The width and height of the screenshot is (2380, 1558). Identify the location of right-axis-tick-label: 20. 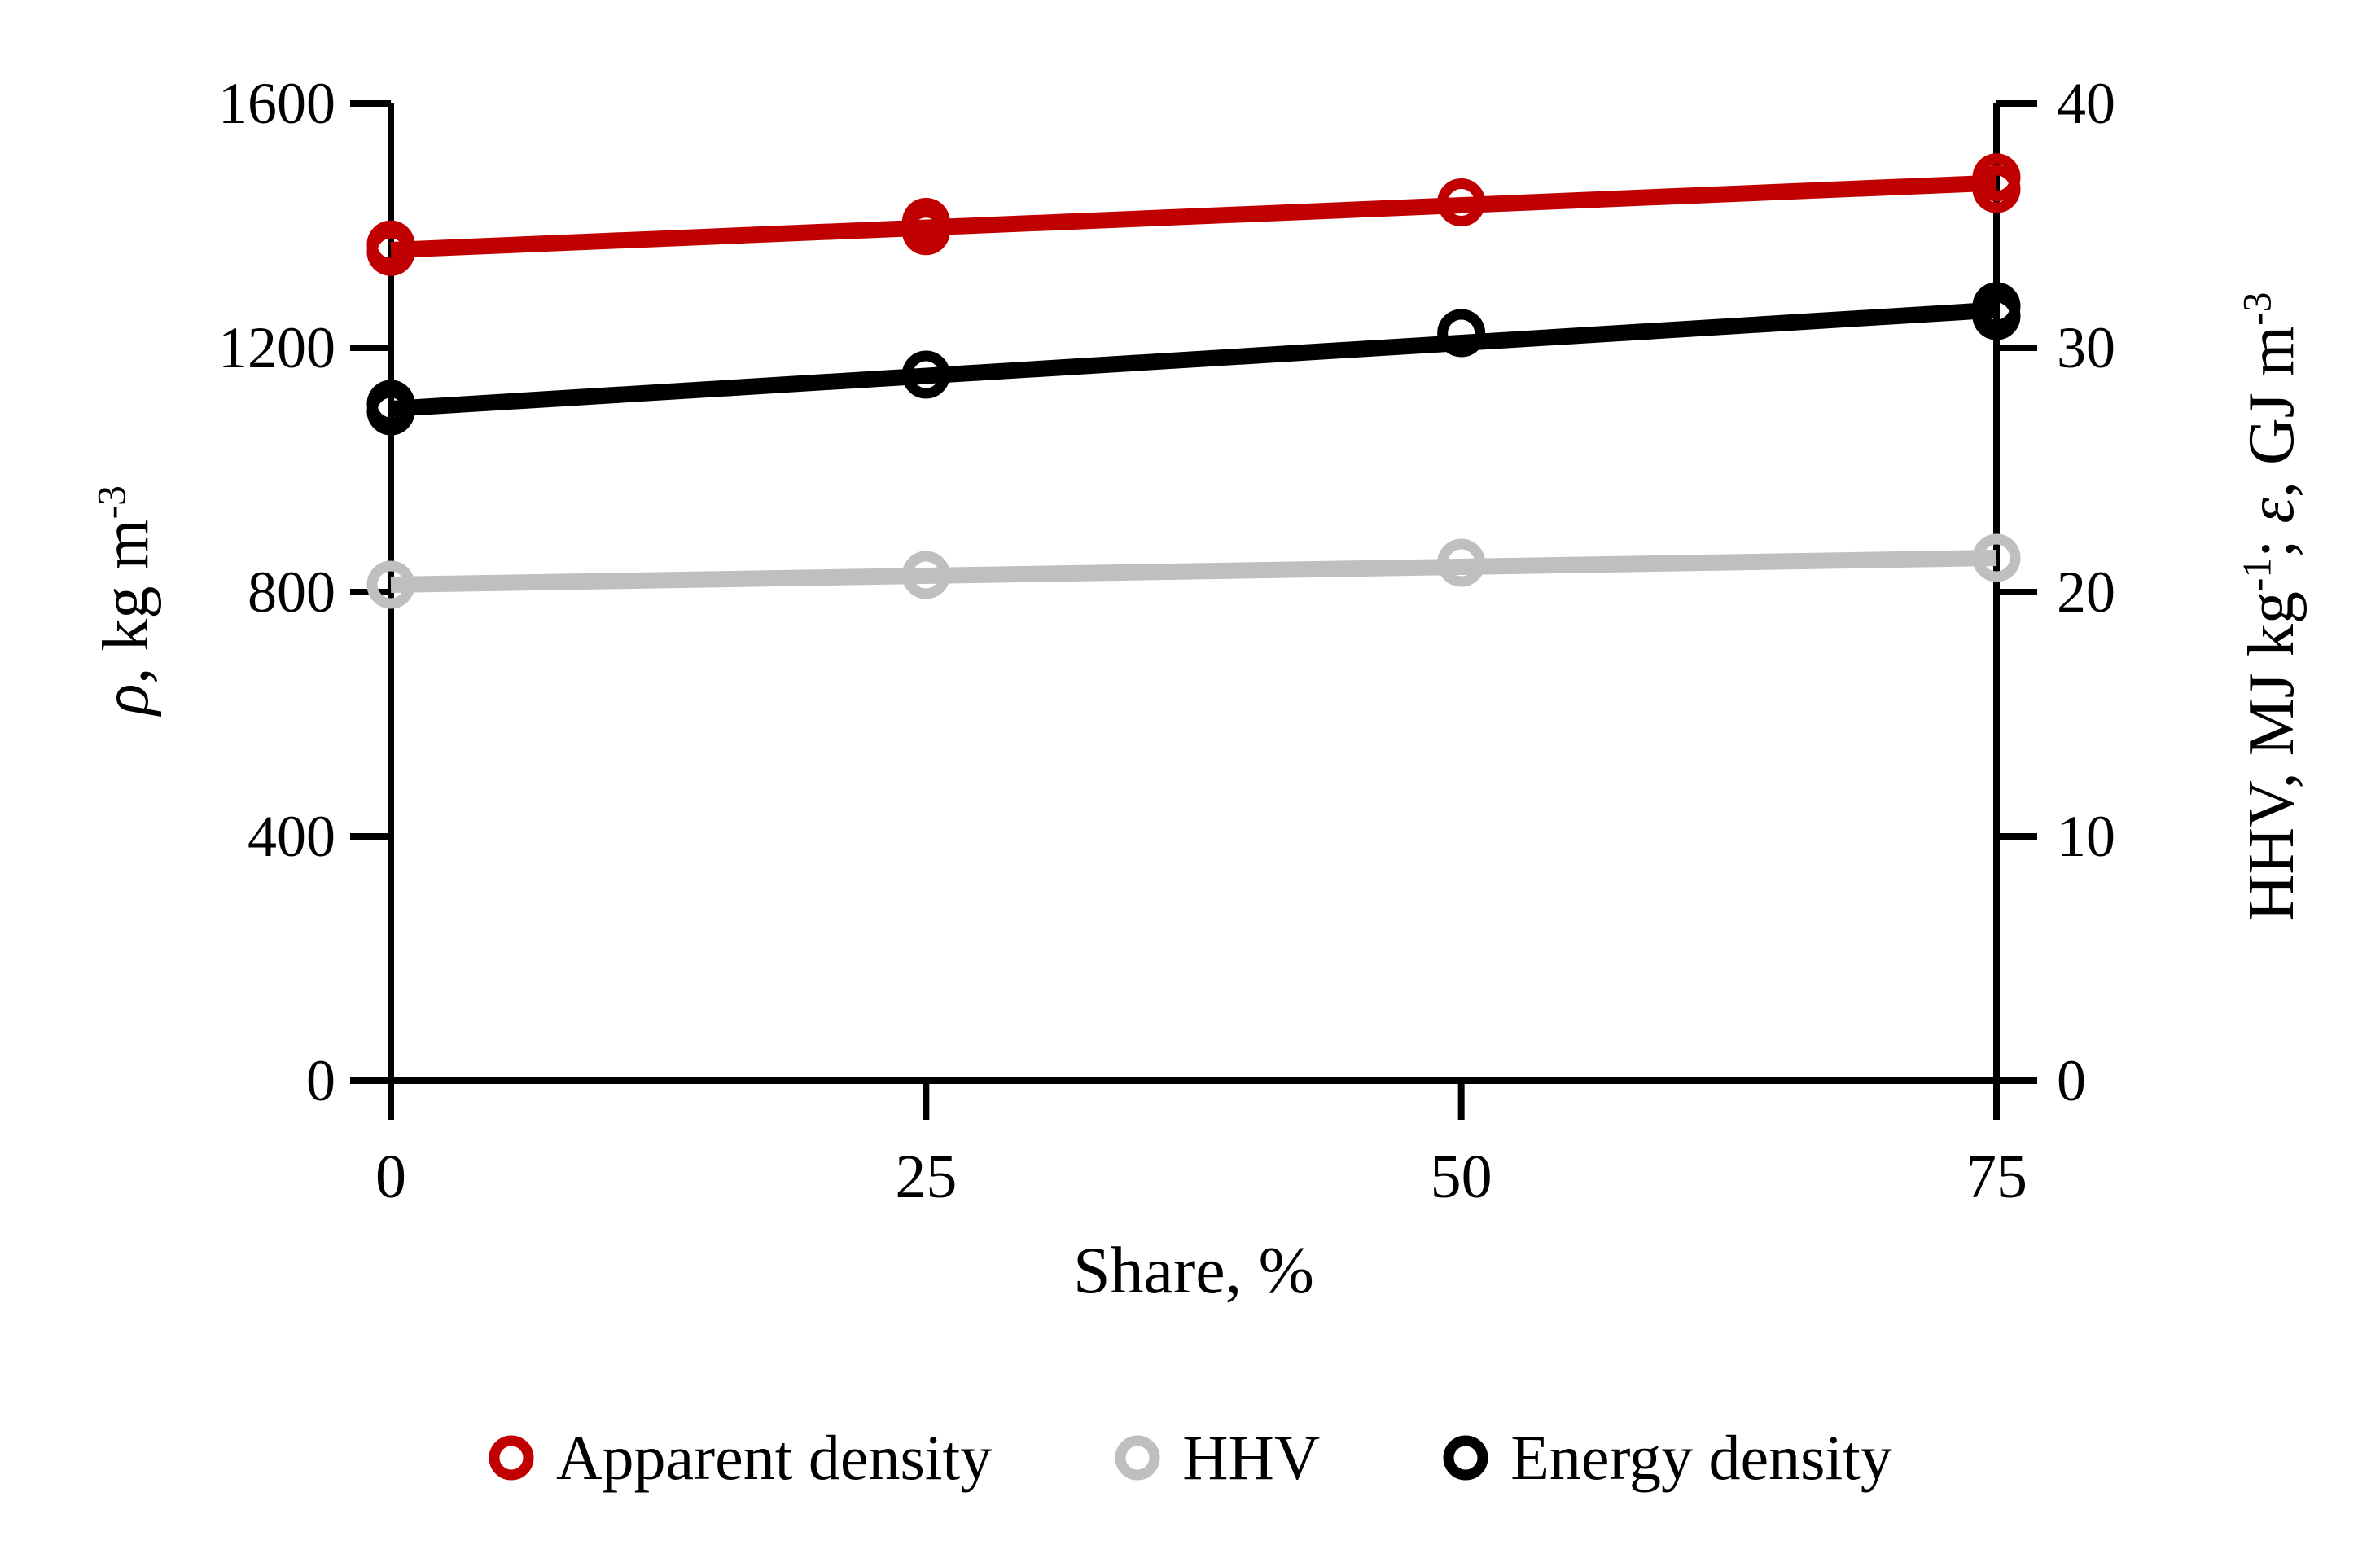
(2086, 592).